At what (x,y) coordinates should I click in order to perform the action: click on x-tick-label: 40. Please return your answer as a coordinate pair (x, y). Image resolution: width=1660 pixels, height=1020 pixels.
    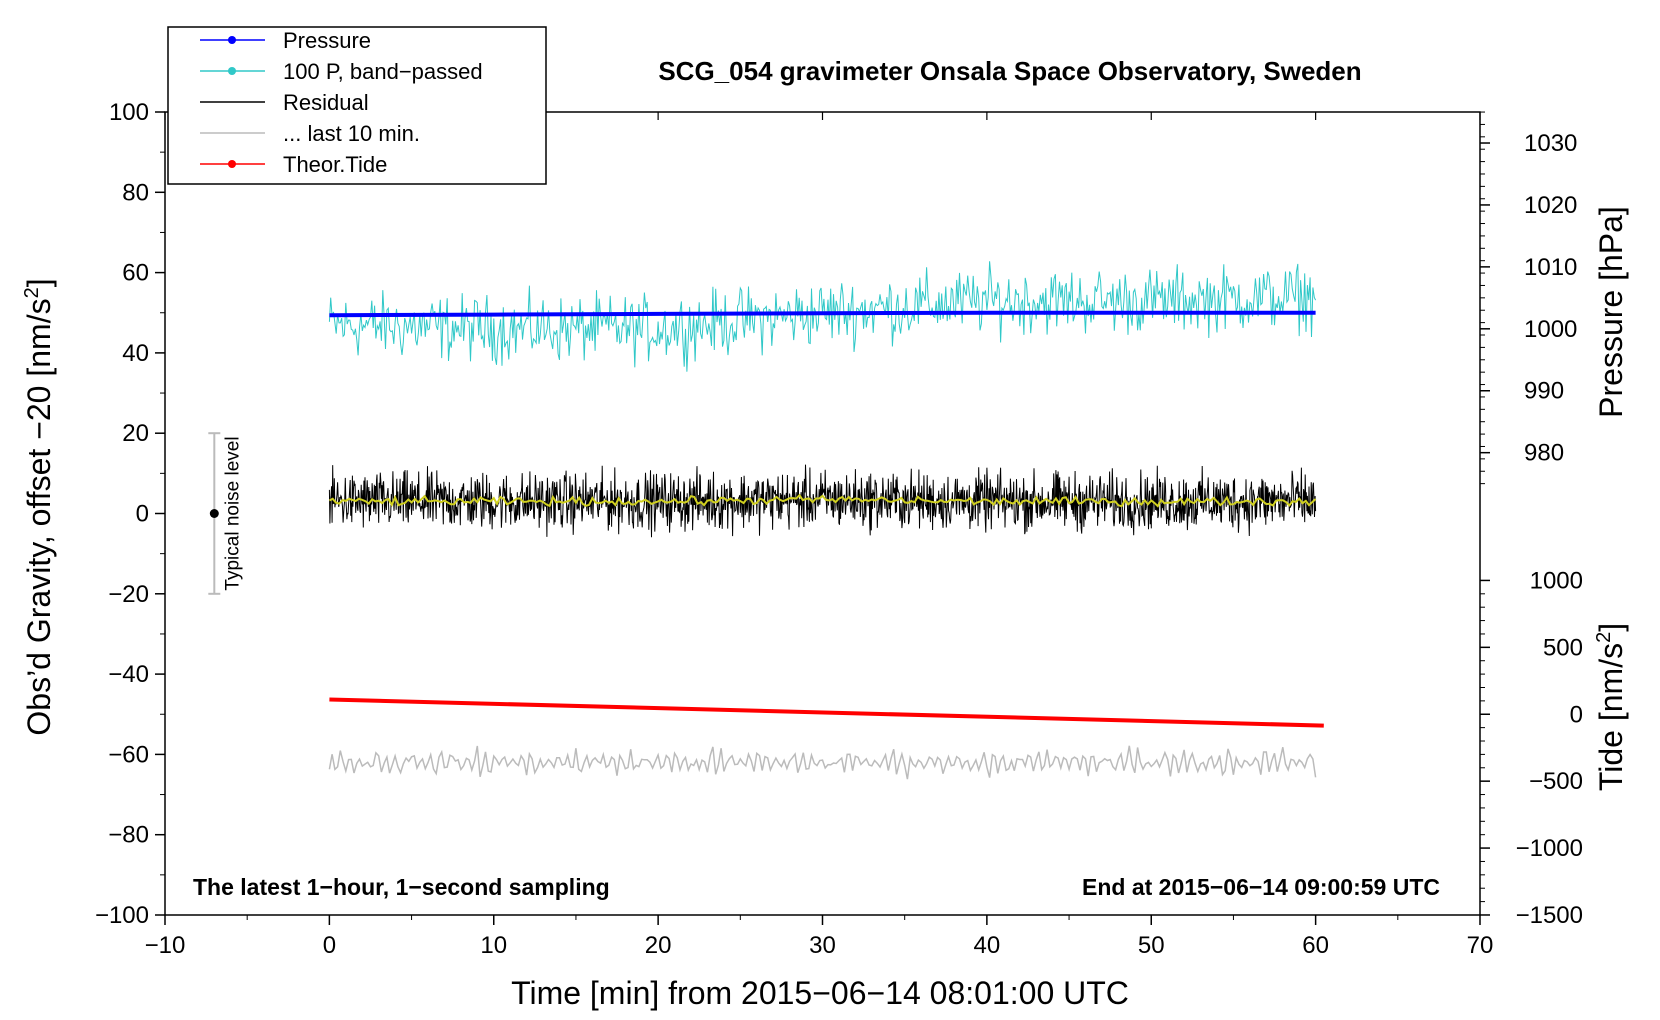
    Looking at the image, I should click on (987, 945).